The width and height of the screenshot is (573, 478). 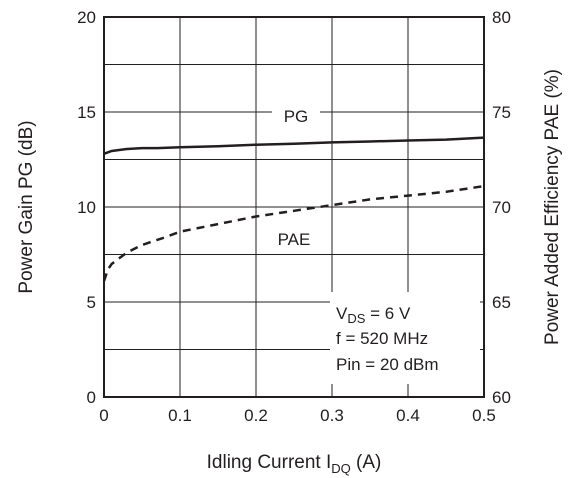 What do you see at coordinates (269, 462) in the screenshot?
I see `x-axis-title-main: Idling Current I` at bounding box center [269, 462].